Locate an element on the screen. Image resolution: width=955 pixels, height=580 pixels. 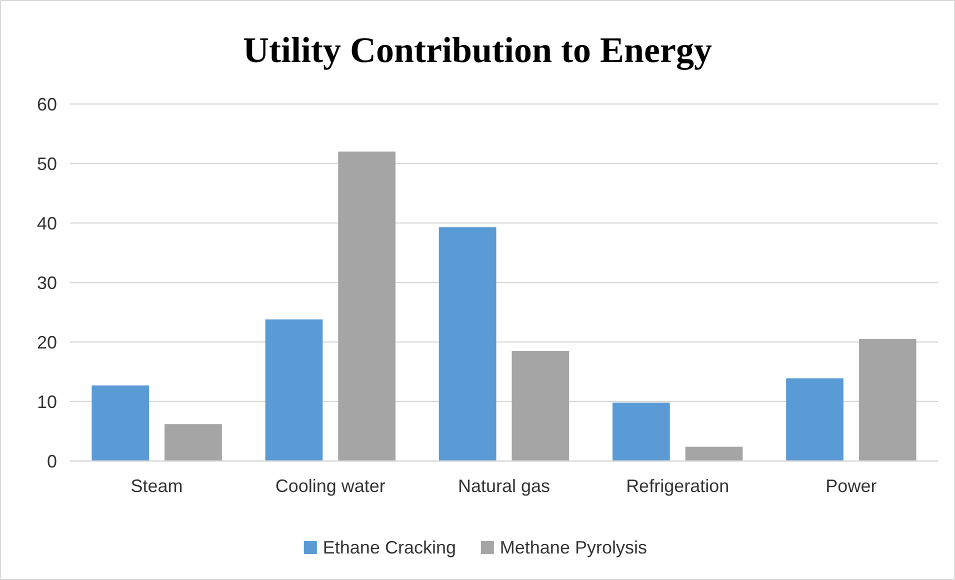
y-tick-label: 60 is located at coordinates (46, 104).